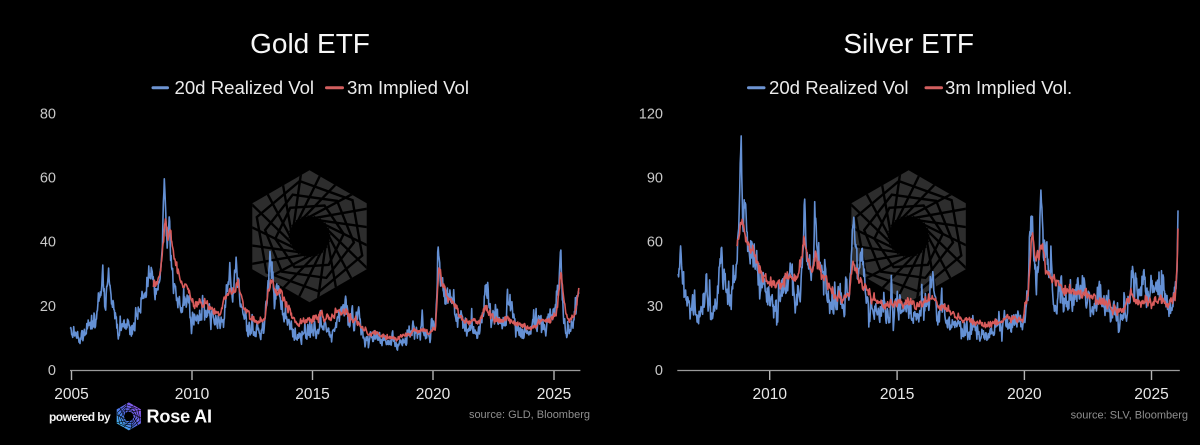 The image size is (1200, 445). Describe the element at coordinates (1008, 87) in the screenshot. I see `svg-text: 3m Implied Vol.` at that location.